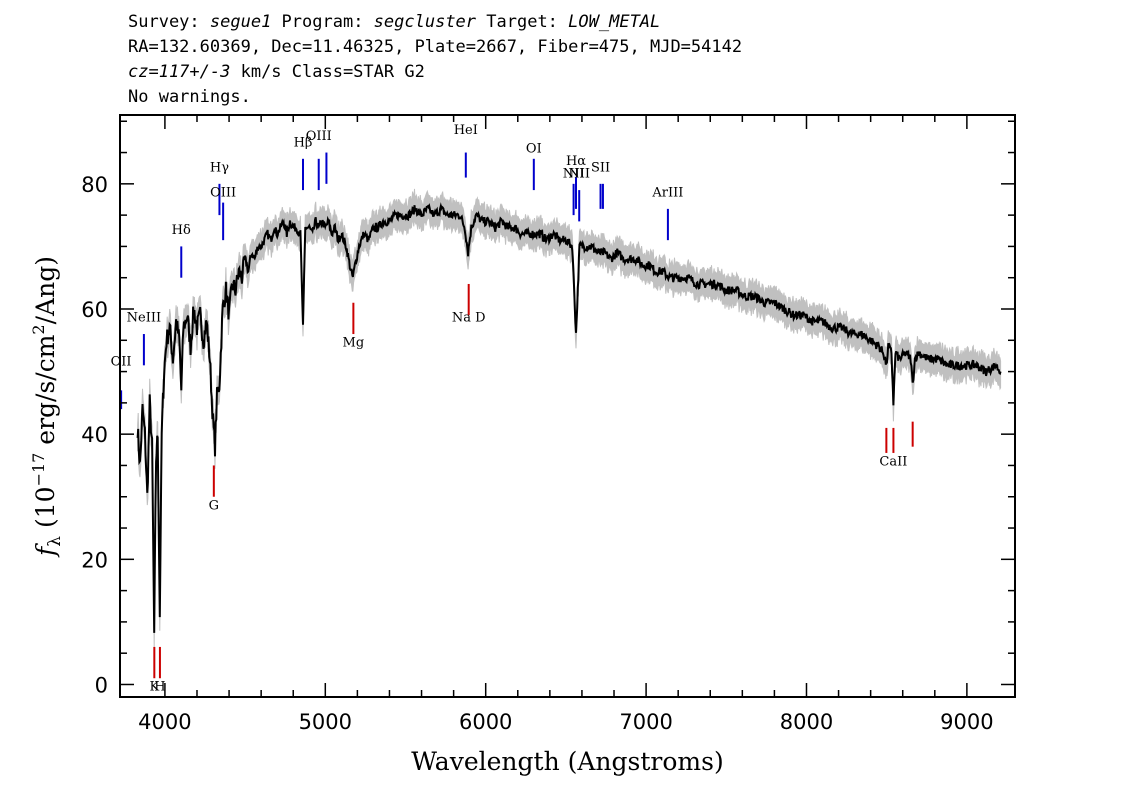  Describe the element at coordinates (645, 722) in the screenshot. I see `x-tick-label: 7000` at that location.